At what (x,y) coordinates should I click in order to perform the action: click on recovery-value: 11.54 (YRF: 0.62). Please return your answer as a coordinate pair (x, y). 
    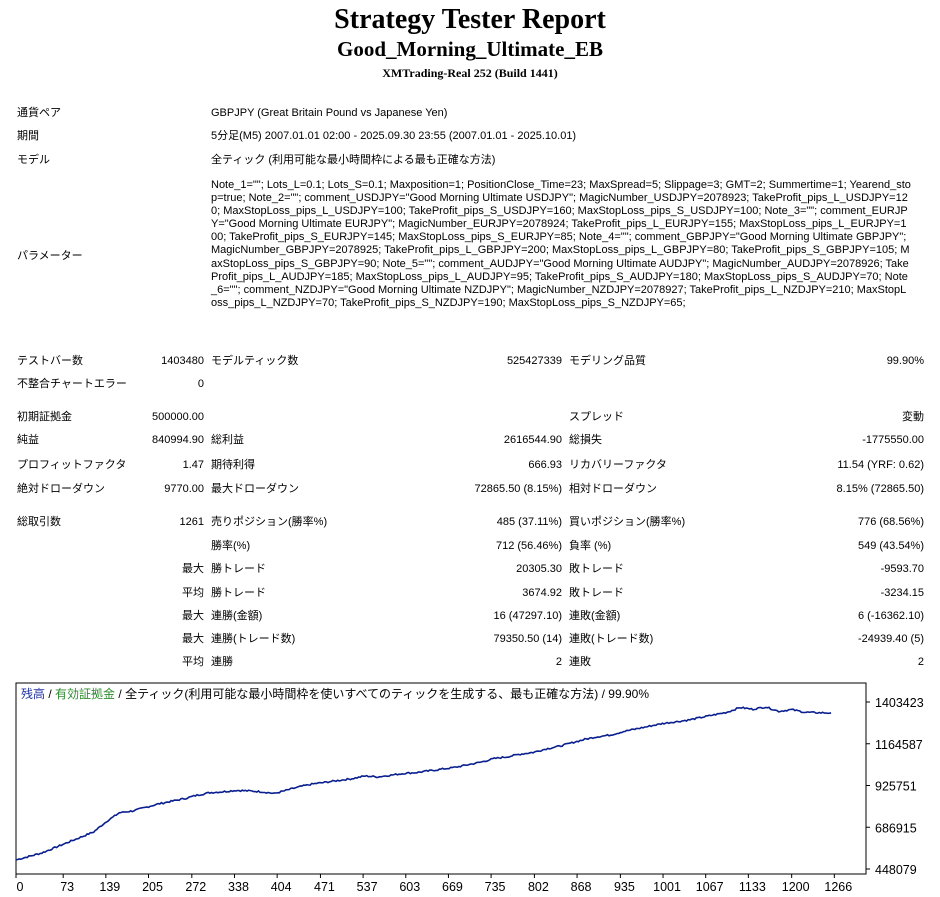
    Looking at the image, I should click on (880, 465).